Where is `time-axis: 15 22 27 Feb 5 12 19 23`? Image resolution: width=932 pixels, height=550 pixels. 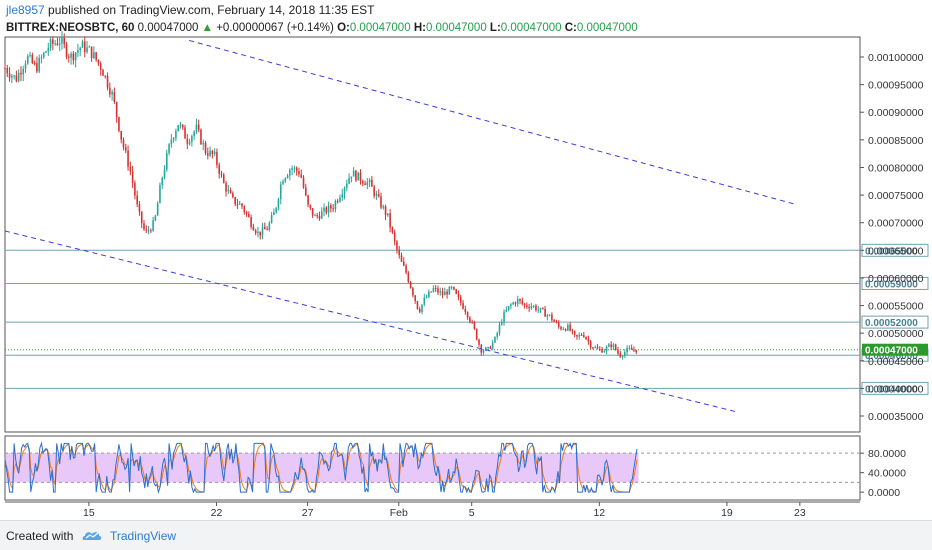 time-axis: 15 22 27 Feb 5 12 19 23 is located at coordinates (444, 510).